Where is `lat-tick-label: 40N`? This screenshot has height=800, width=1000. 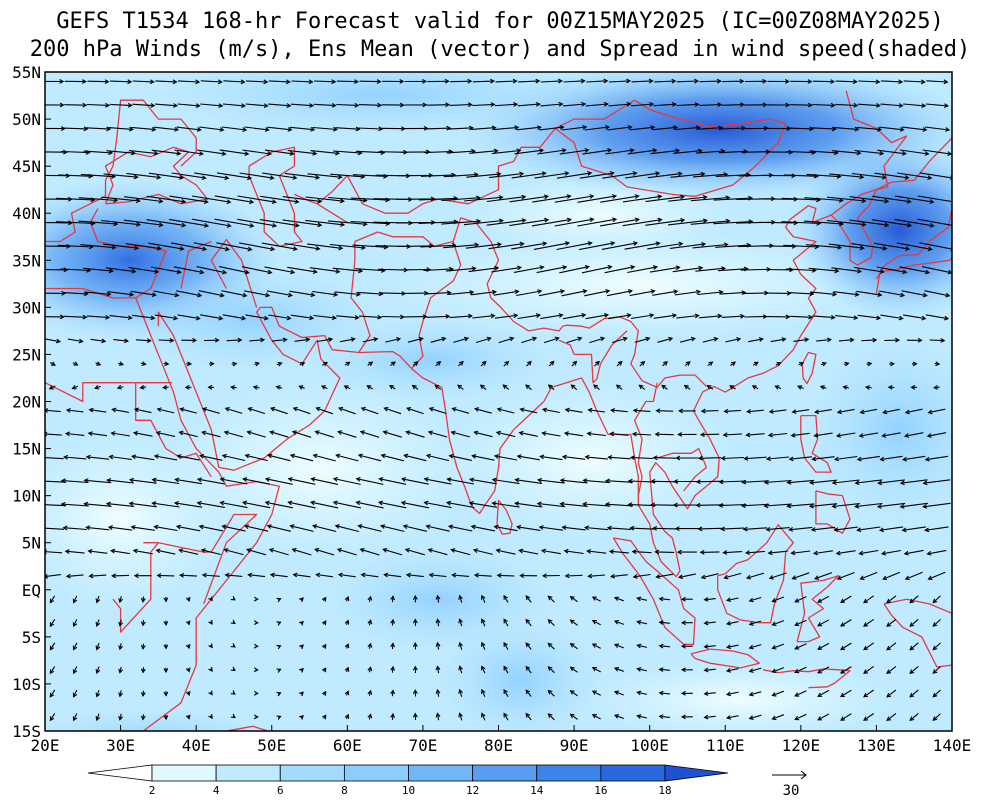 lat-tick-label: 40N is located at coordinates (26, 213).